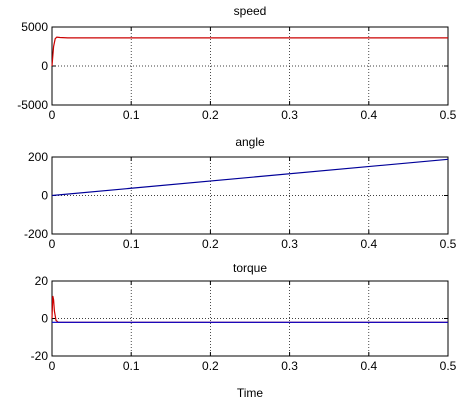 This screenshot has width=462, height=403. Describe the element at coordinates (32, 105) in the screenshot. I see `y-tick-label: -5000` at that location.